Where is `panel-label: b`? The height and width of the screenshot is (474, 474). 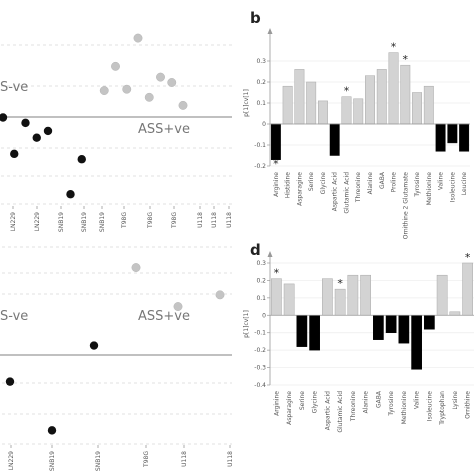
panel-label: b is located at coordinates (255, 18).